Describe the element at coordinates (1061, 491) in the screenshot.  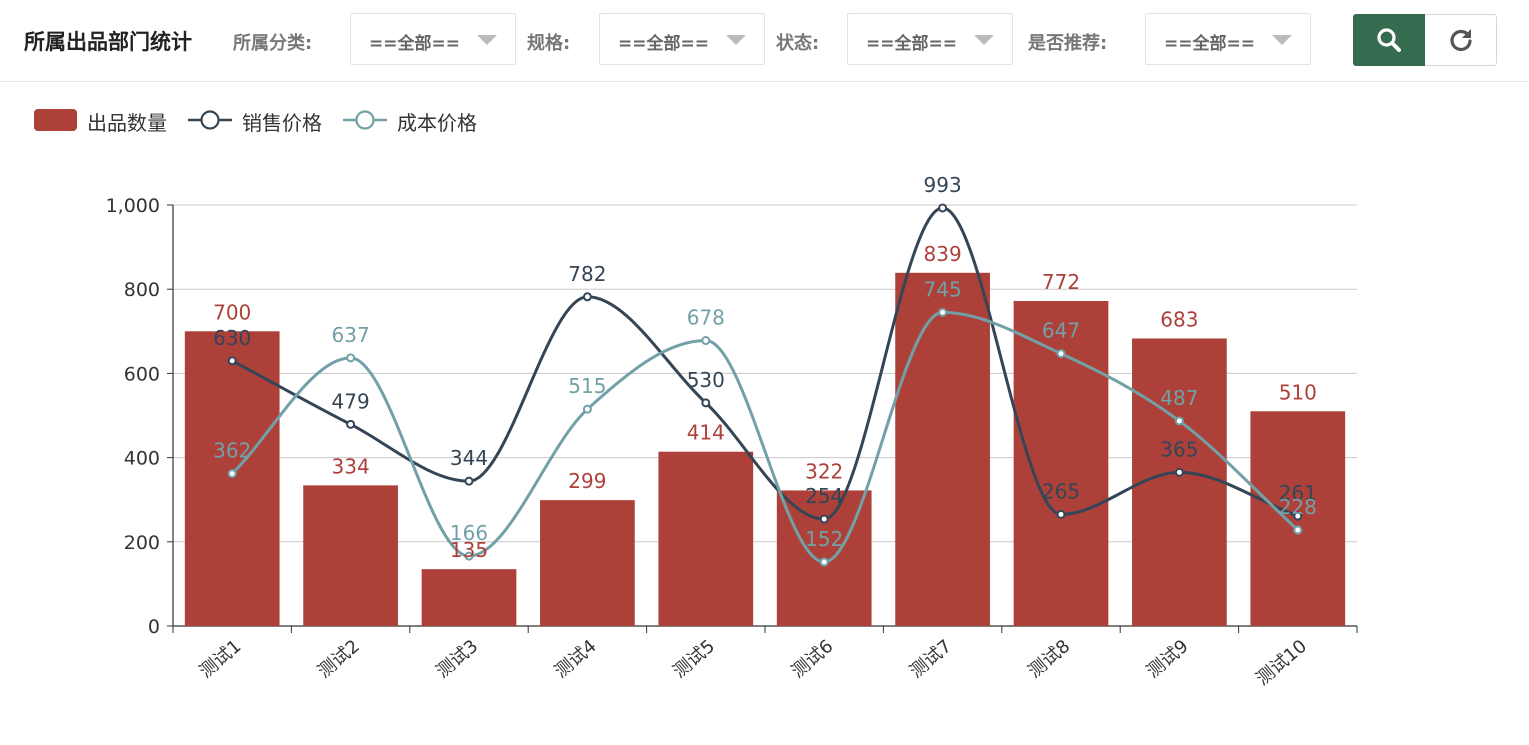
I see `line-data-label: 265` at that location.